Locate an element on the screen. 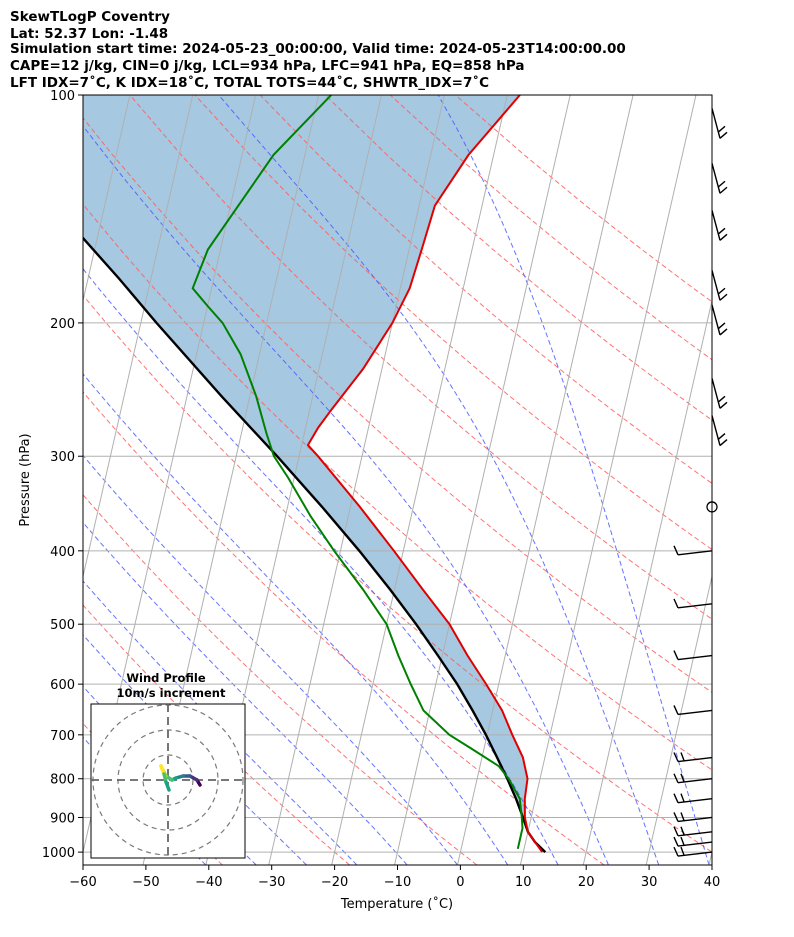  dry-adiabat-line is located at coordinates (216, 734).